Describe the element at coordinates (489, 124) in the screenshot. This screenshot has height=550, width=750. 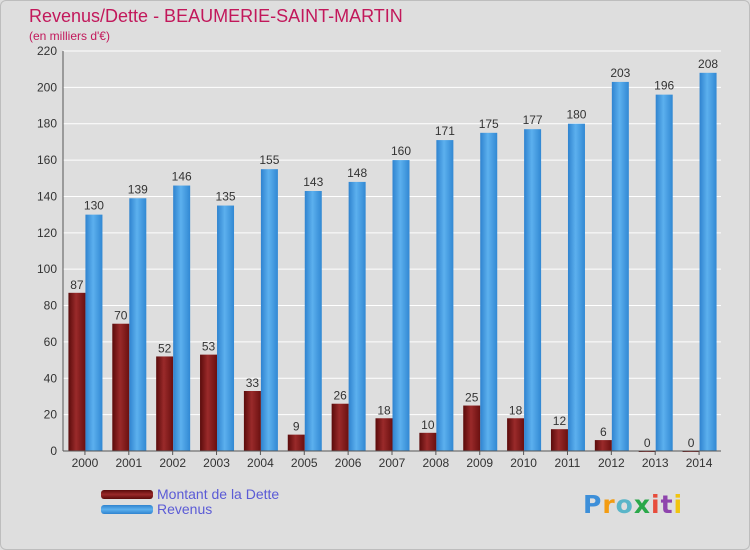
I see `data-label-revenus: 175` at that location.